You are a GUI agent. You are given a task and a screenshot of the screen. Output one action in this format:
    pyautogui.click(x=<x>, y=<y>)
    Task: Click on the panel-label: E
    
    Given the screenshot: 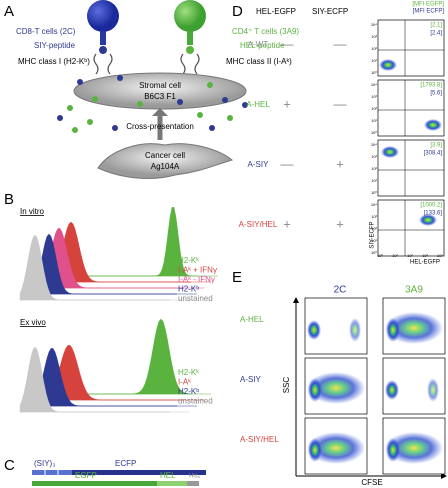 What is the action you would take?
    pyautogui.click(x=237, y=277)
    